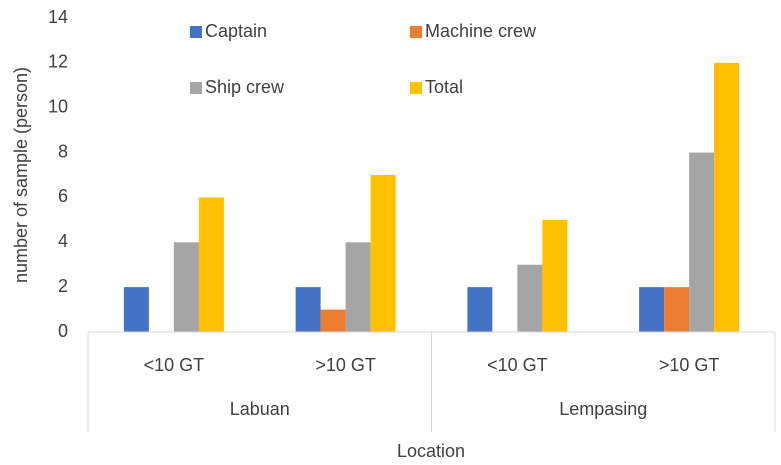 The height and width of the screenshot is (465, 781). I want to click on legend-label: Ship crew, so click(245, 87).